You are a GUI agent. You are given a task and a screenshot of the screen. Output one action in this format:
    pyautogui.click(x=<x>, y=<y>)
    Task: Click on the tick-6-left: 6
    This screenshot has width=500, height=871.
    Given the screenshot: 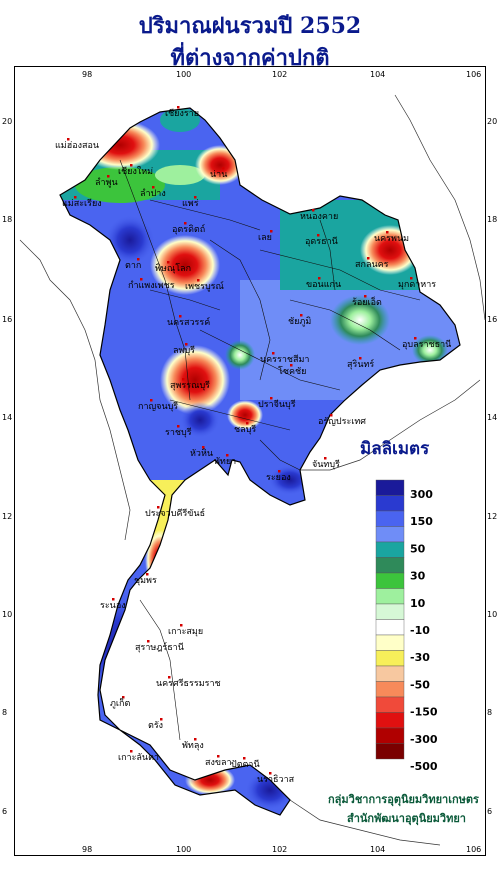 What is the action you would take?
    pyautogui.click(x=4, y=811)
    